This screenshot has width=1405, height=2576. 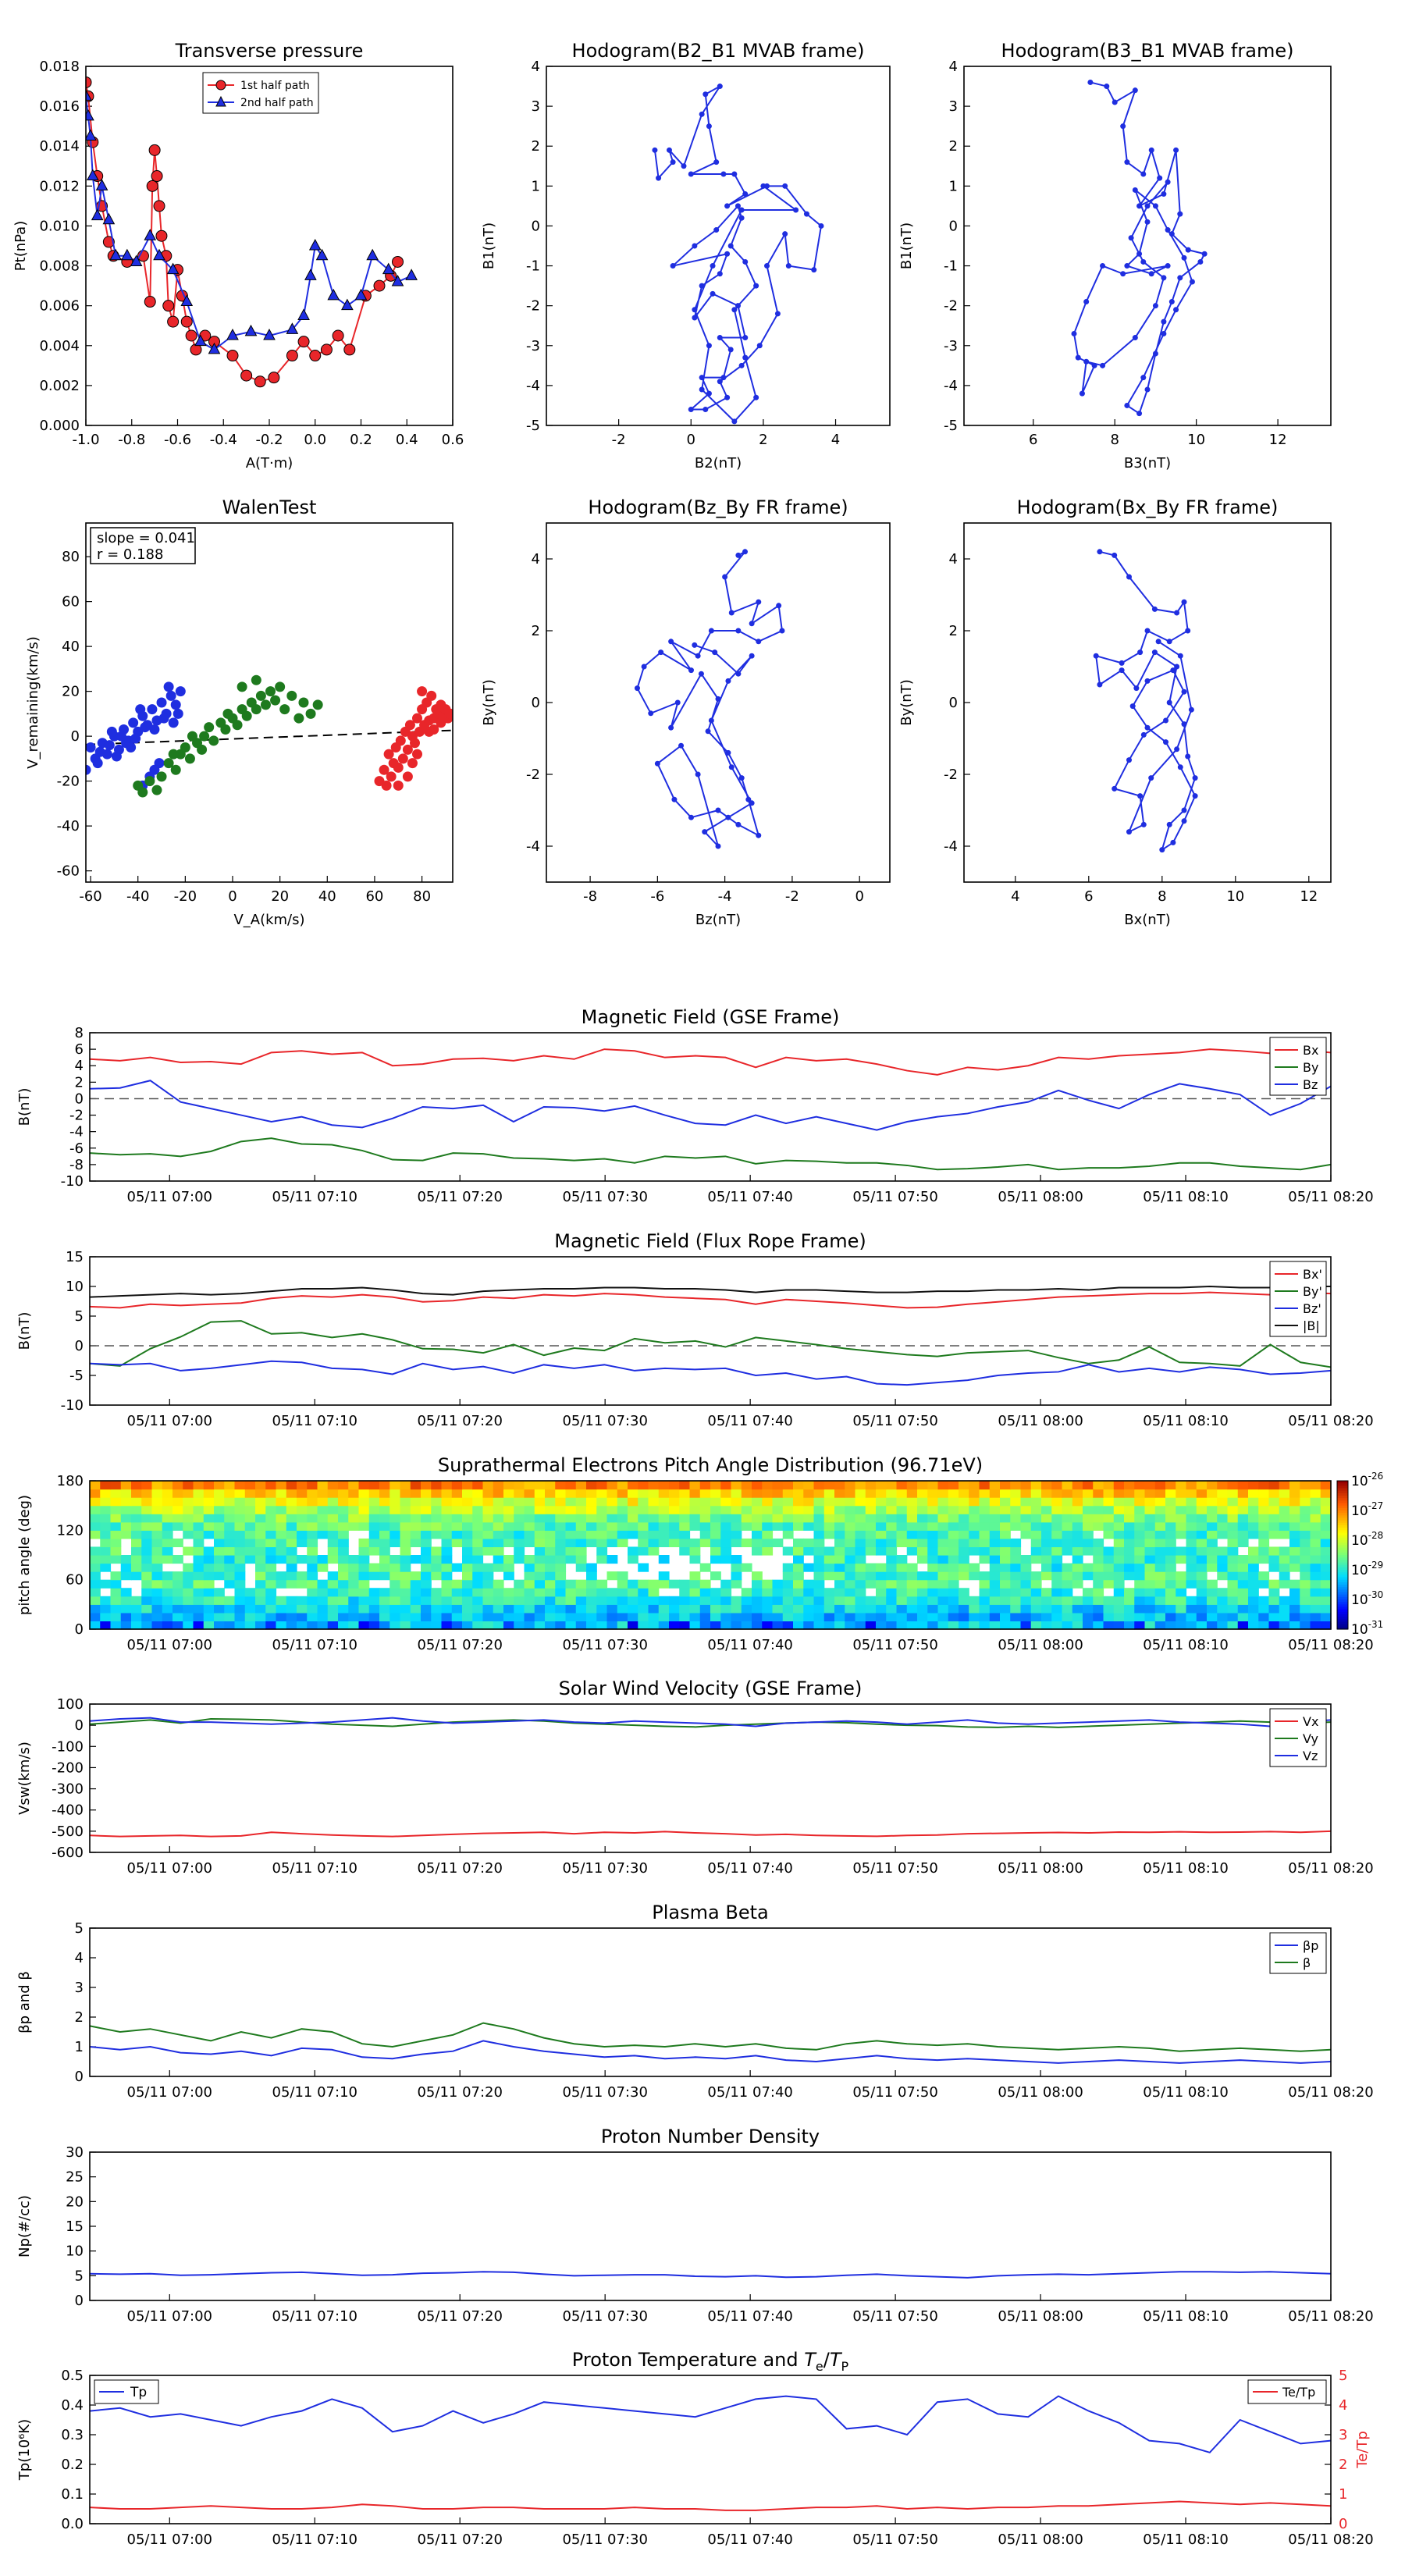 I want to click on colorbar-exponent: -27, so click(x=1376, y=1505).